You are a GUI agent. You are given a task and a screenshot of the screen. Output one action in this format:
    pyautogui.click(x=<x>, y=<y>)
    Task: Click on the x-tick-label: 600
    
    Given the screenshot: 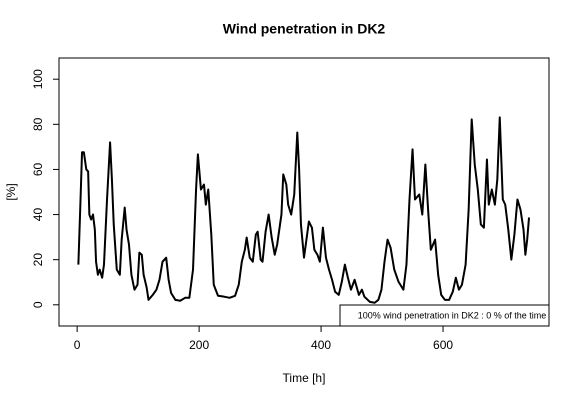 What is the action you would take?
    pyautogui.click(x=443, y=345)
    